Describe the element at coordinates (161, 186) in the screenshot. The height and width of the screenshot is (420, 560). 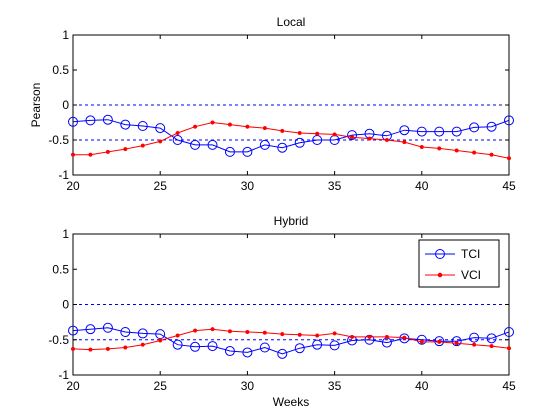
I see `x-tick-label: 25` at that location.